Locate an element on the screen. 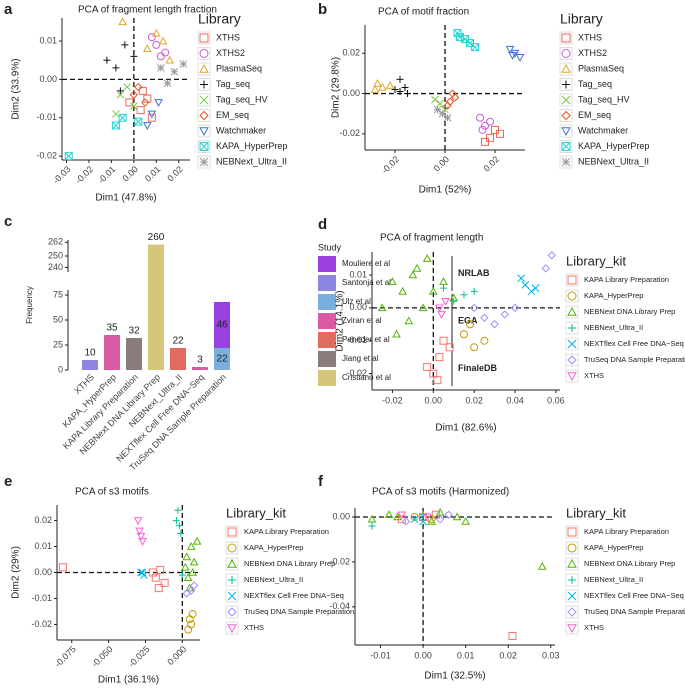  y-tick-label: -0.02 is located at coordinates (349, 133).